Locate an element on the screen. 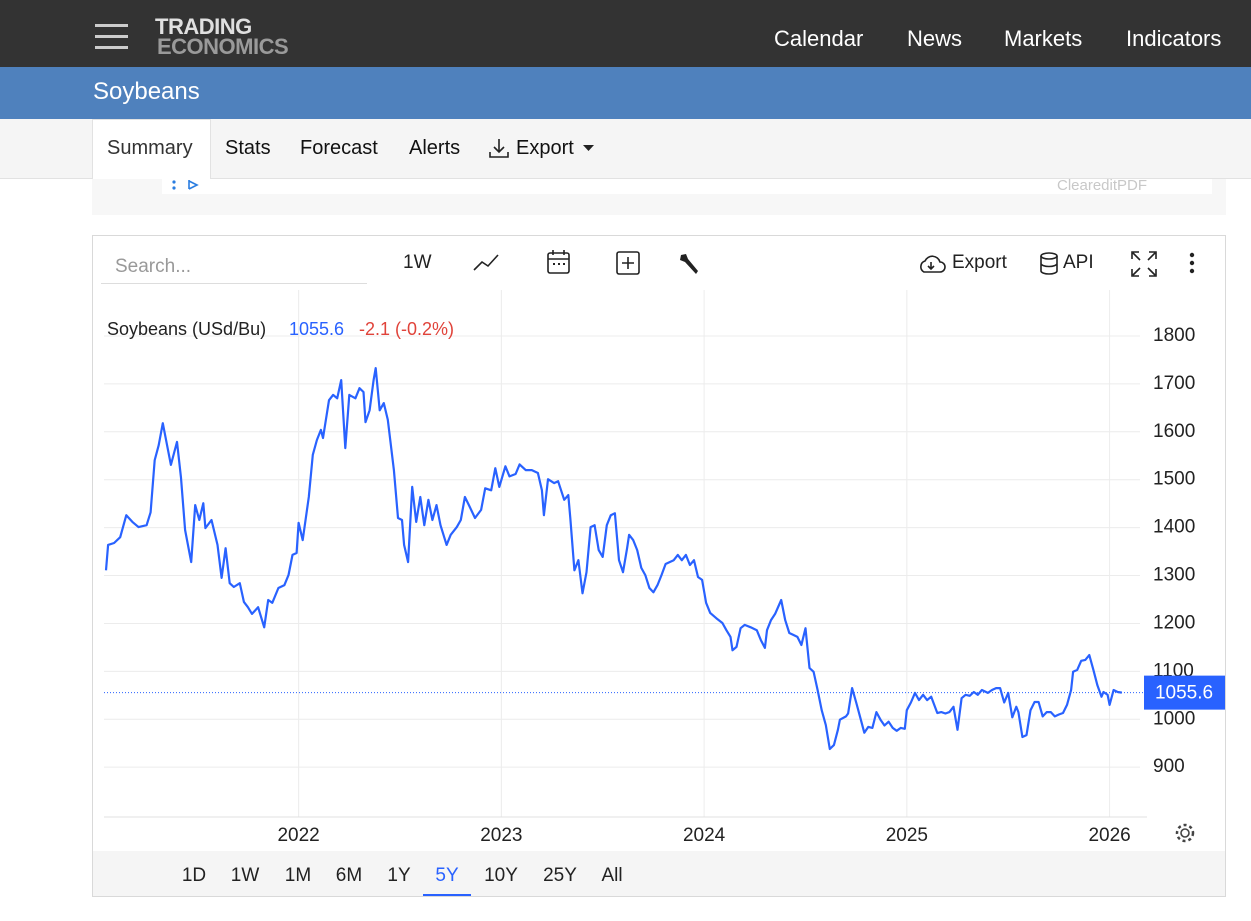 Image resolution: width=1251 pixels, height=921 pixels. tab: Stats is located at coordinates (248, 148).